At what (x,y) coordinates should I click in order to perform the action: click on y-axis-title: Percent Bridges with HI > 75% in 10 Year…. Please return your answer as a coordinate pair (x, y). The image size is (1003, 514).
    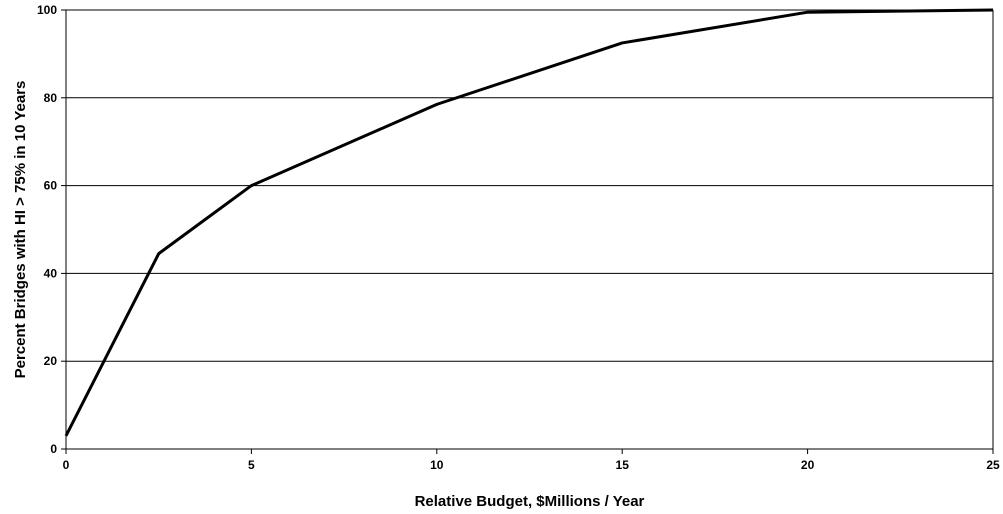
    Looking at the image, I should click on (20, 230).